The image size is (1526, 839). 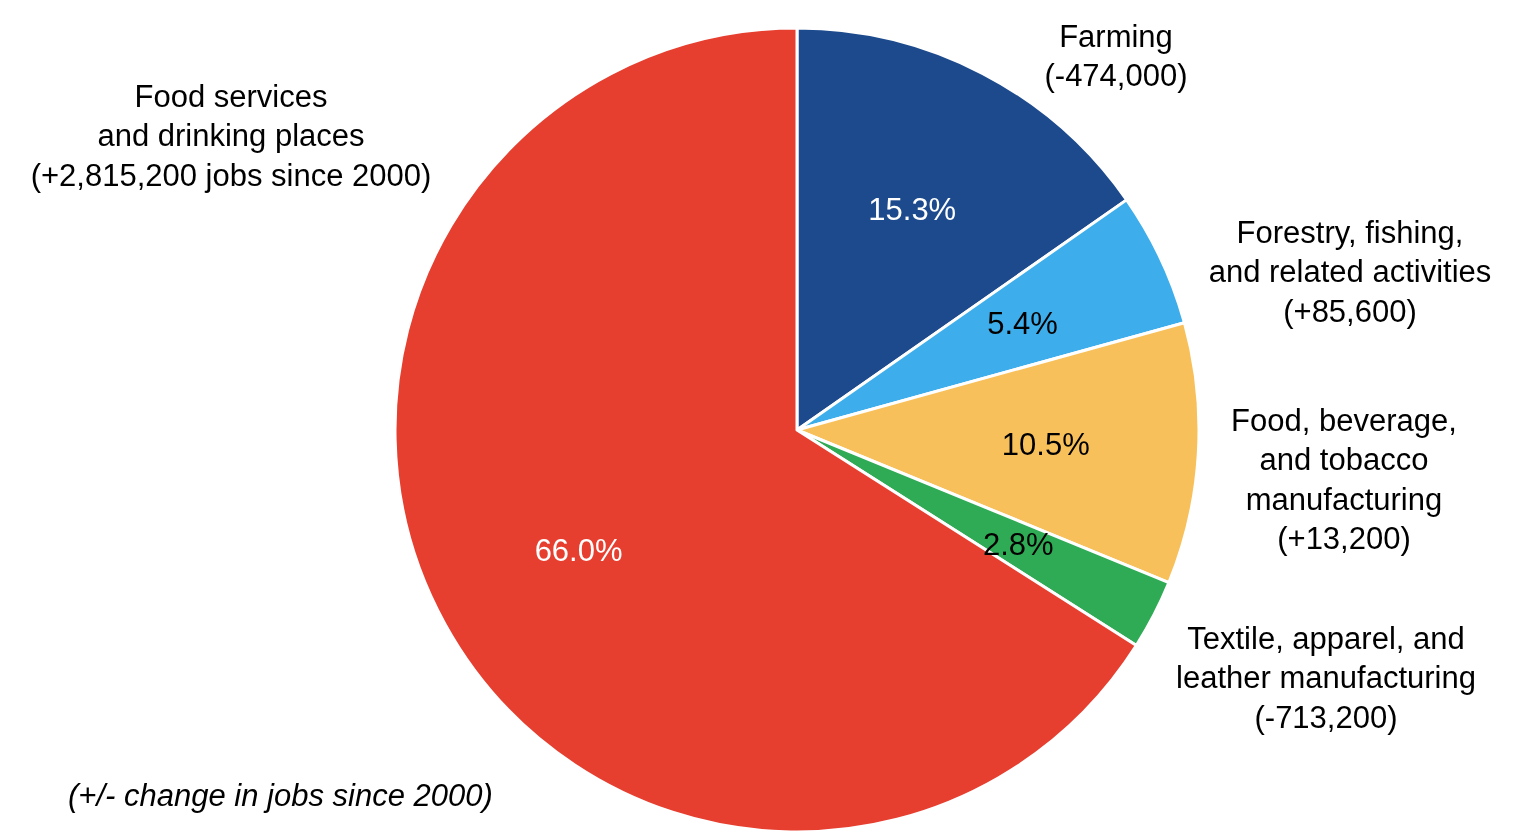 What do you see at coordinates (1022, 324) in the screenshot?
I see `data-label: 5.4%` at bounding box center [1022, 324].